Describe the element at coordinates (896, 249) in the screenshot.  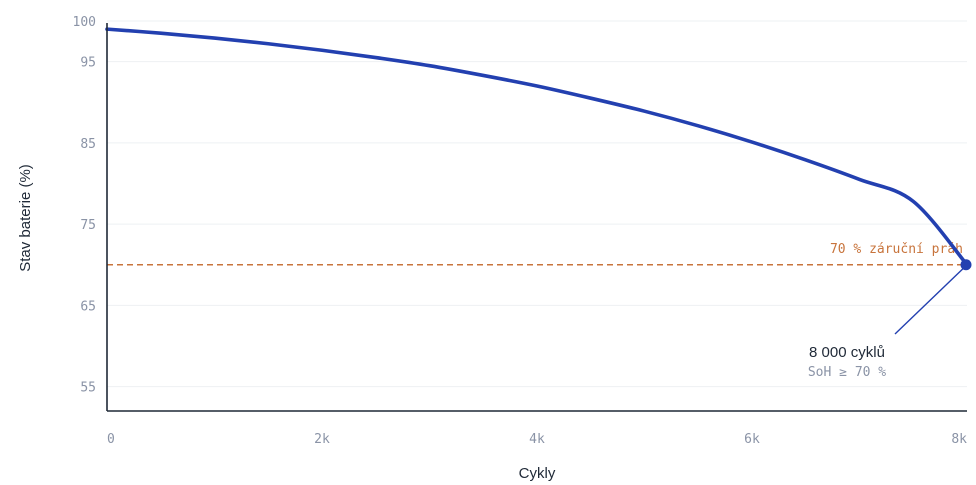
I see `threshold-label: 70 % záruční práh` at that location.